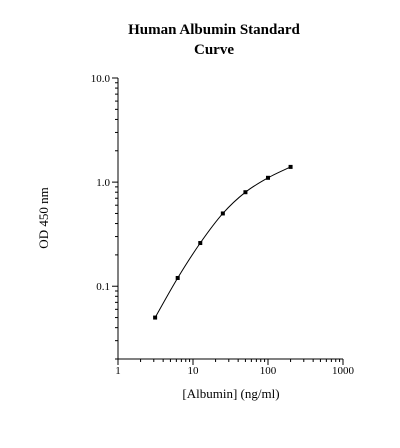 Image resolution: width=400 pixels, height=448 pixels. I want to click on plot-area, so click(223, 242).